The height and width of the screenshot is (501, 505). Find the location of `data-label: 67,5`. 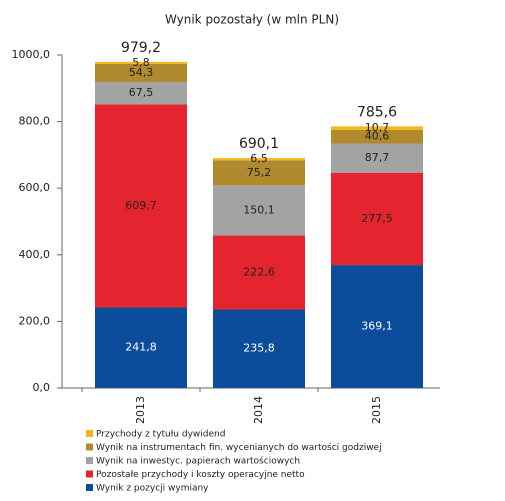

data-label: 67,5 is located at coordinates (141, 92).